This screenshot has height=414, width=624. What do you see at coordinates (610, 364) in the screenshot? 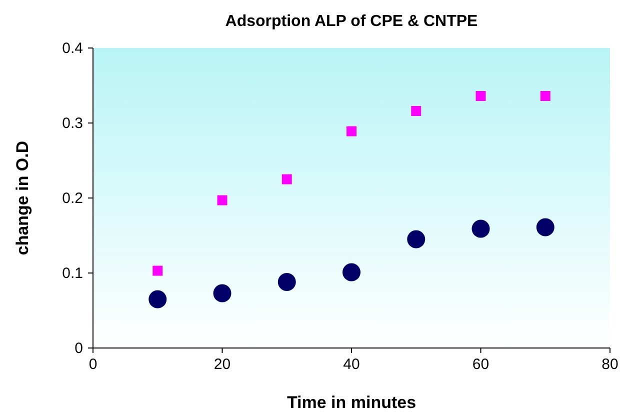
I see `x-tick-label: 80` at bounding box center [610, 364].